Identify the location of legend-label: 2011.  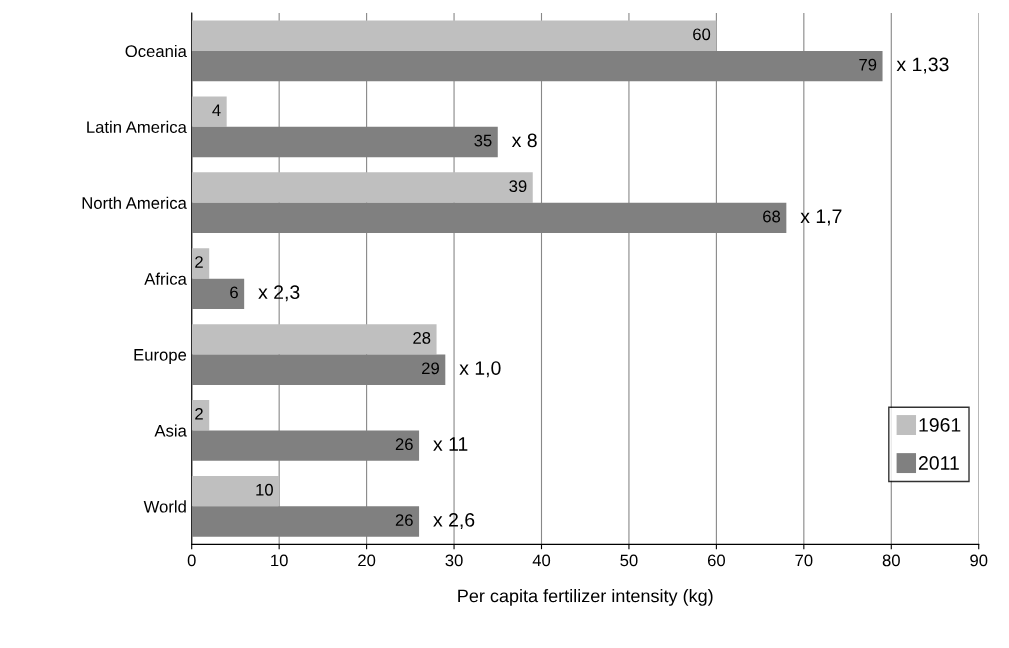
(938, 463).